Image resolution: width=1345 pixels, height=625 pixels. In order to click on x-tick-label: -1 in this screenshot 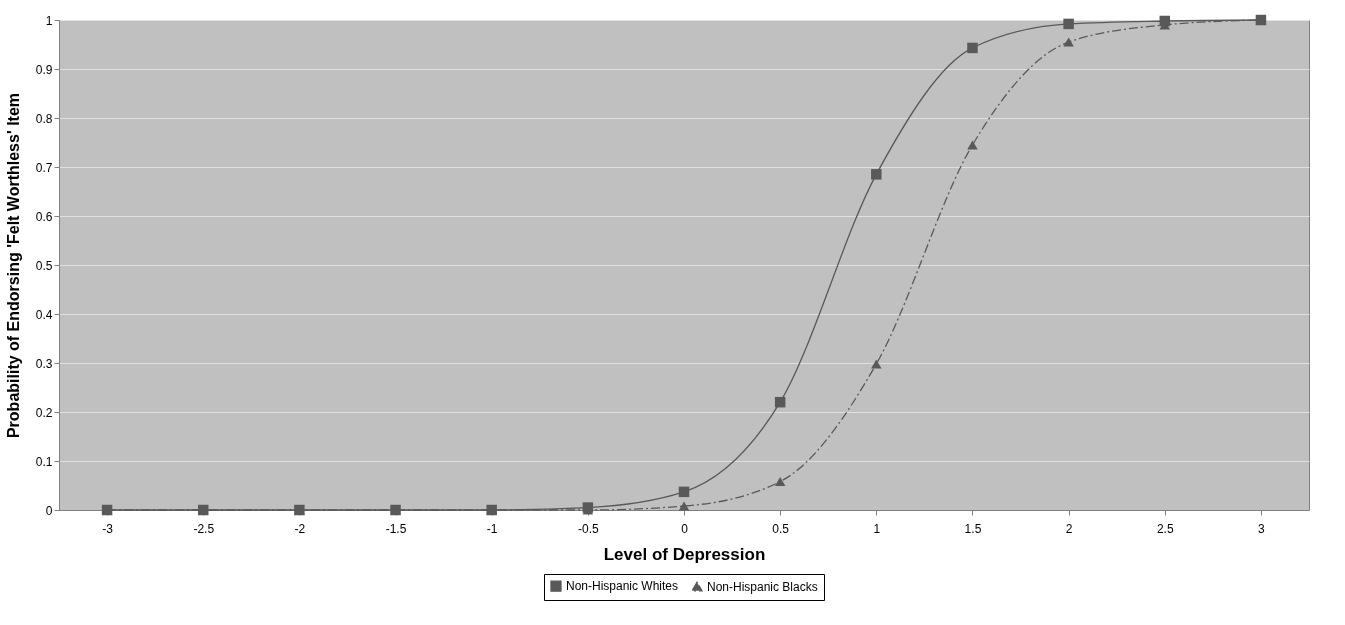, I will do `click(492, 528)`.